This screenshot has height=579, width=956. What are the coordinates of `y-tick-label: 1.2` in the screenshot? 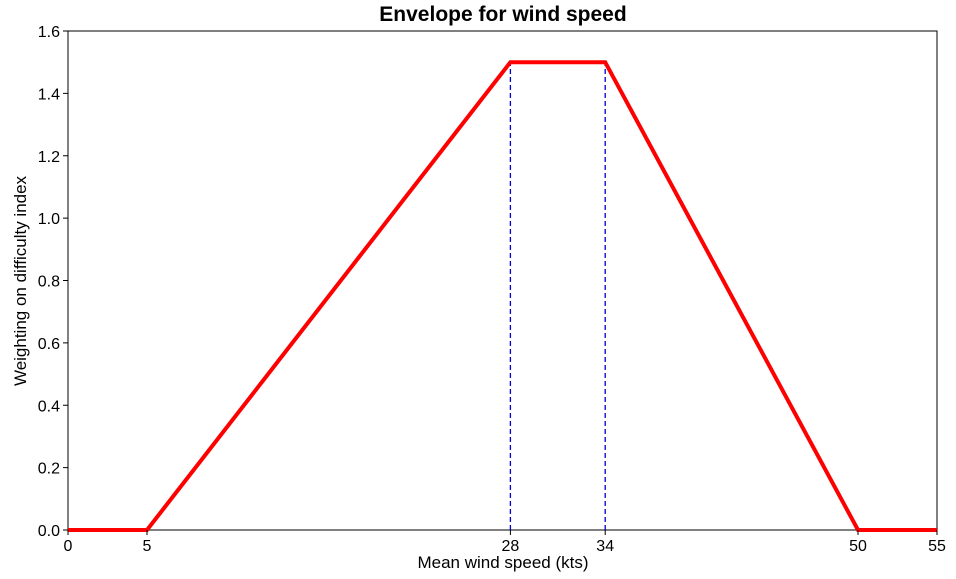 It's located at (49, 157).